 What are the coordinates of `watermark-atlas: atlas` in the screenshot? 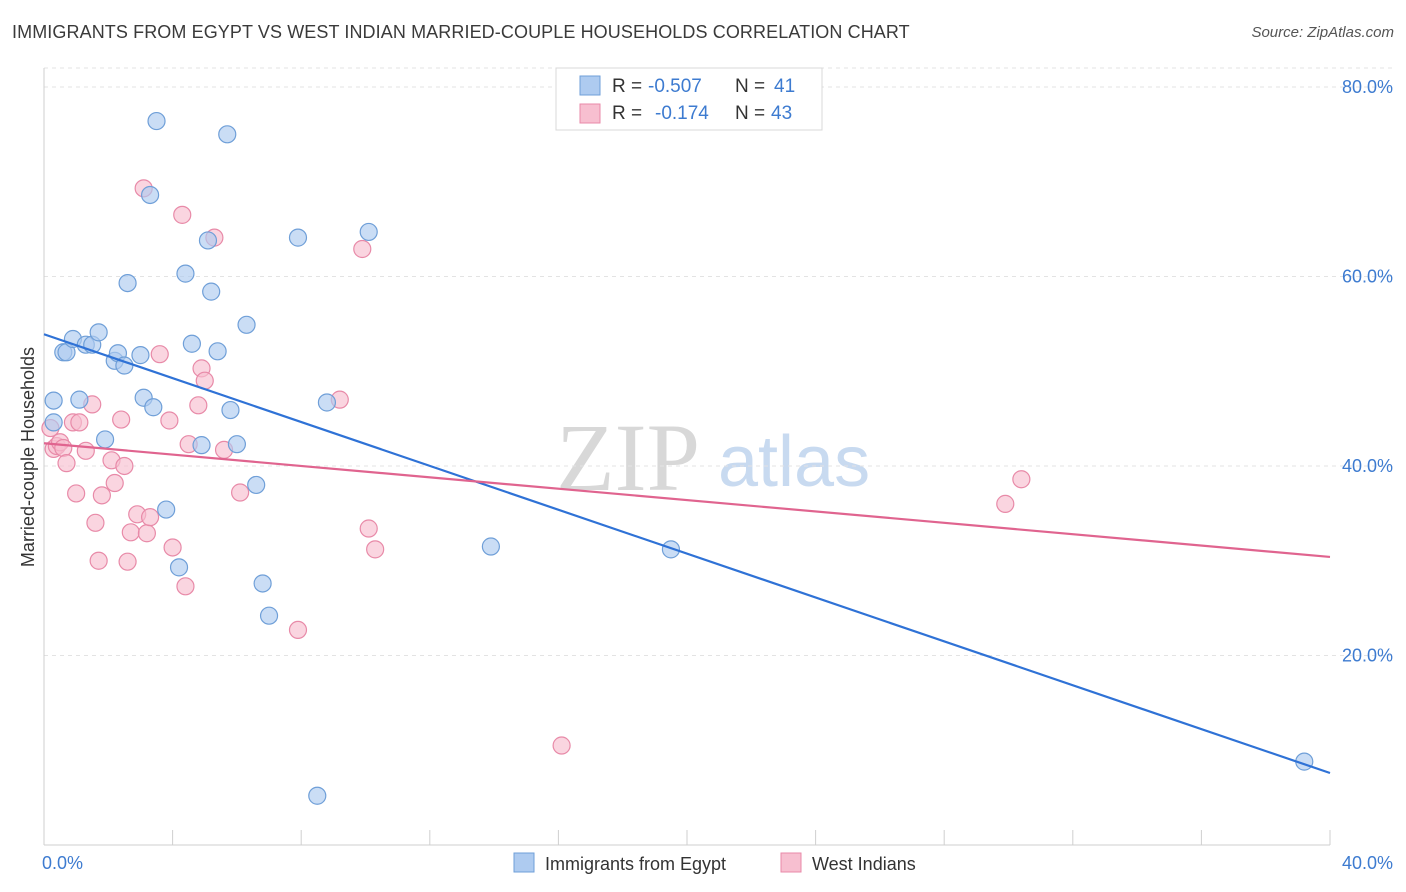 It's located at (794, 462).